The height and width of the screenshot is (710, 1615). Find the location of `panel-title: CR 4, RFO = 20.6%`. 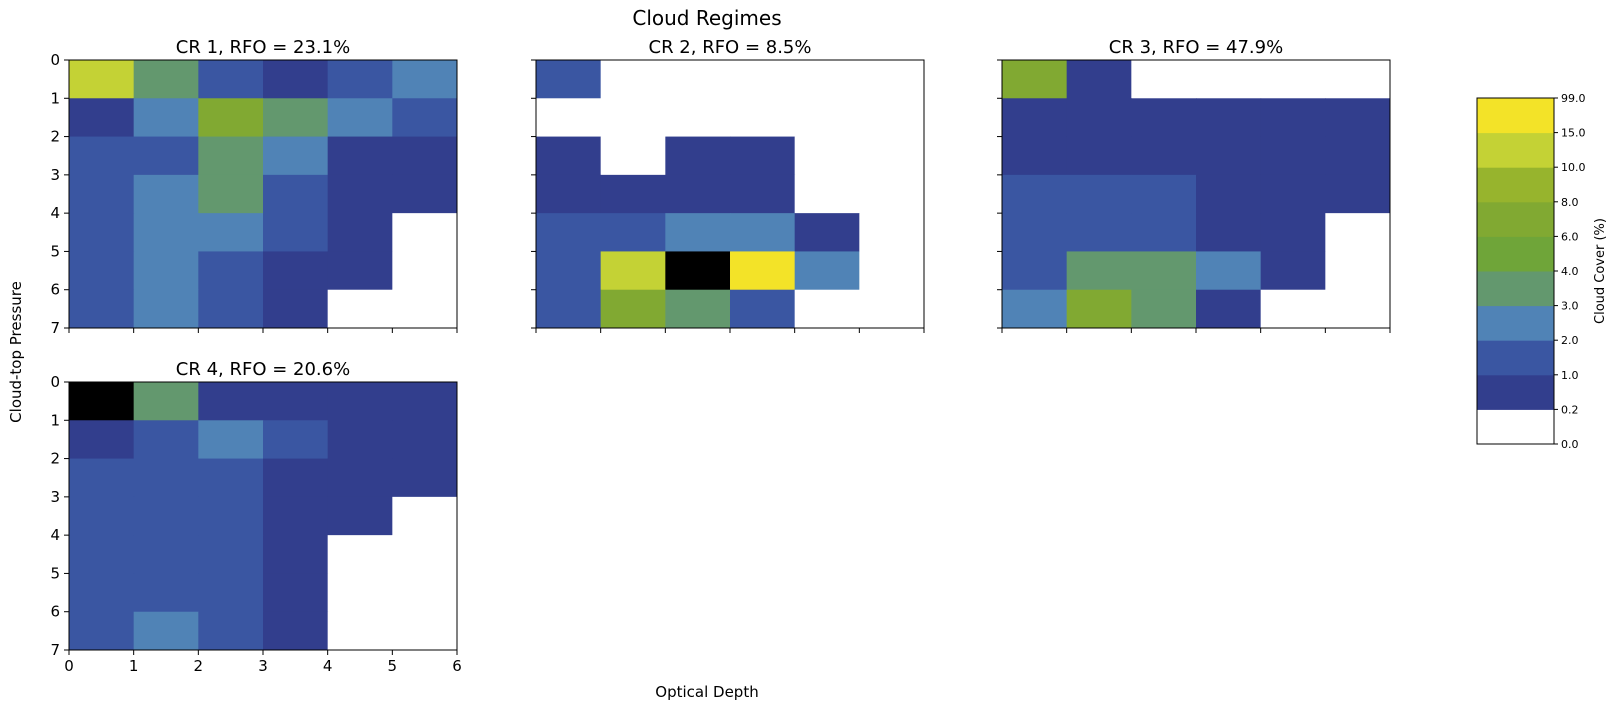

panel-title: CR 4, RFO = 20.6% is located at coordinates (263, 369).